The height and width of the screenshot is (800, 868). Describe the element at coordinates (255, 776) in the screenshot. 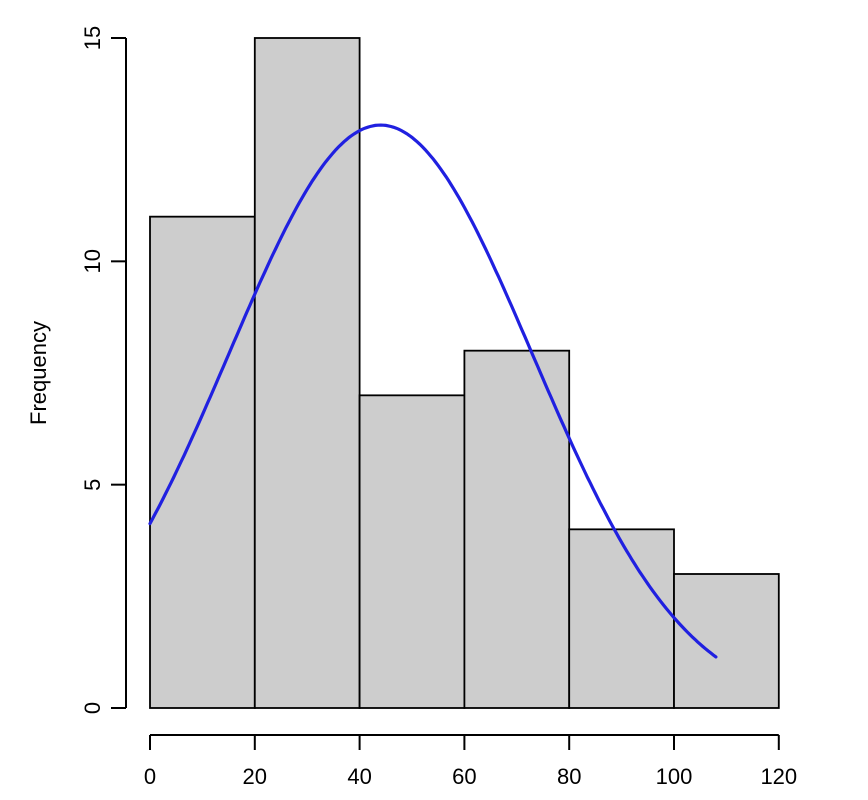

I see `x-tick-label: 20` at that location.